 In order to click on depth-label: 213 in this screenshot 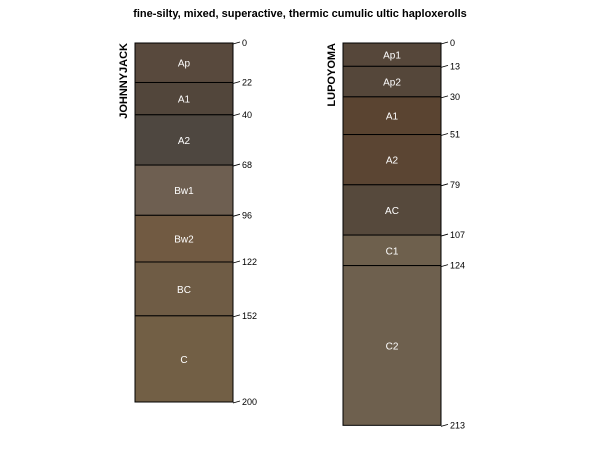, I will do `click(457, 425)`.